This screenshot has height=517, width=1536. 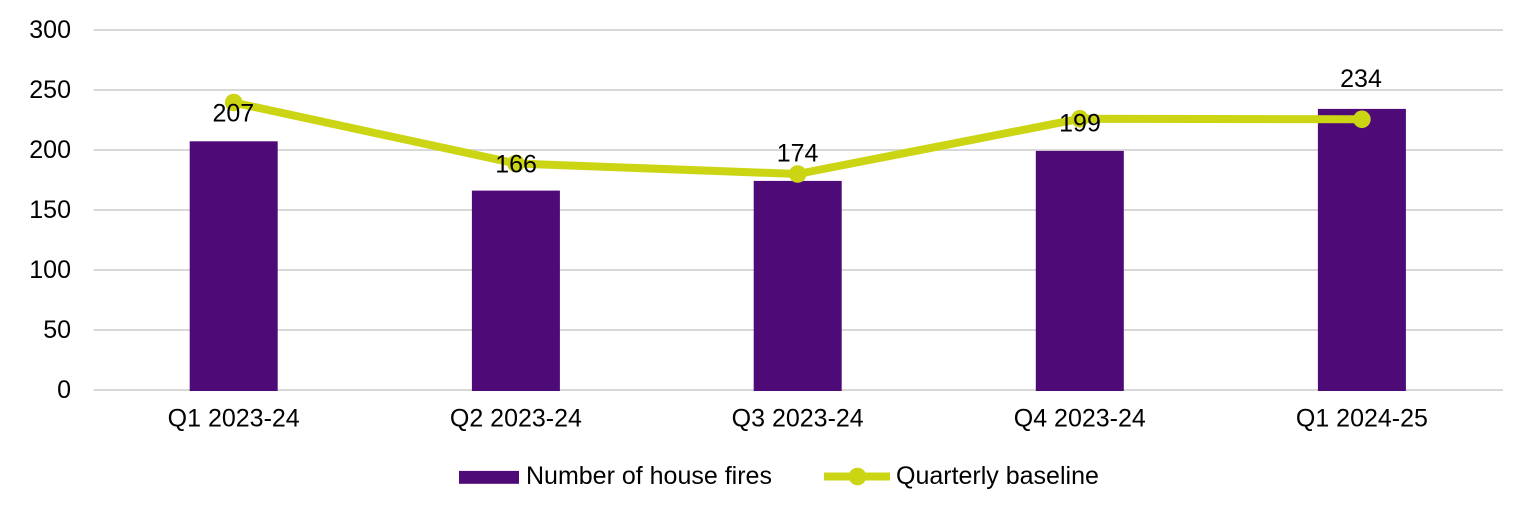 I want to click on svg-text: Q3 2023-24, so click(x=798, y=418).